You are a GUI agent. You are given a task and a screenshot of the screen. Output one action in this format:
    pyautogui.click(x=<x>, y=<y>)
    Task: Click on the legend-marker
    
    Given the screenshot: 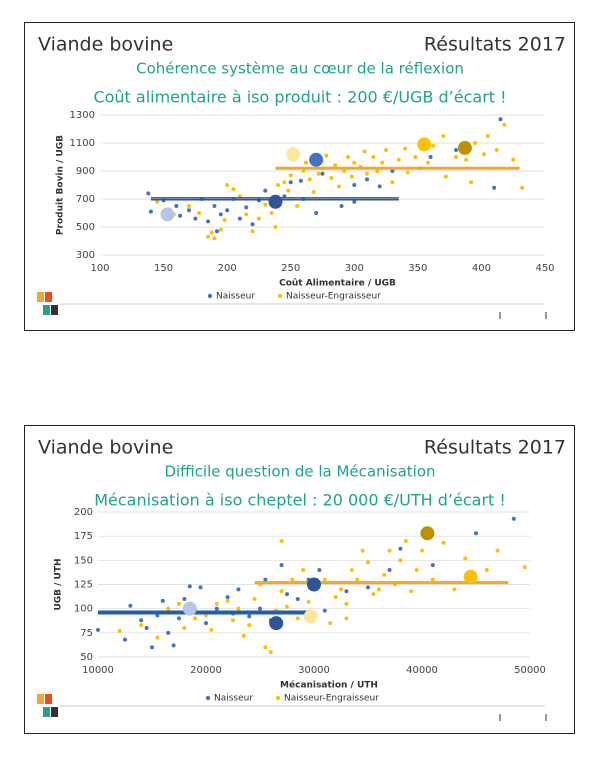 What is the action you would take?
    pyautogui.click(x=210, y=296)
    